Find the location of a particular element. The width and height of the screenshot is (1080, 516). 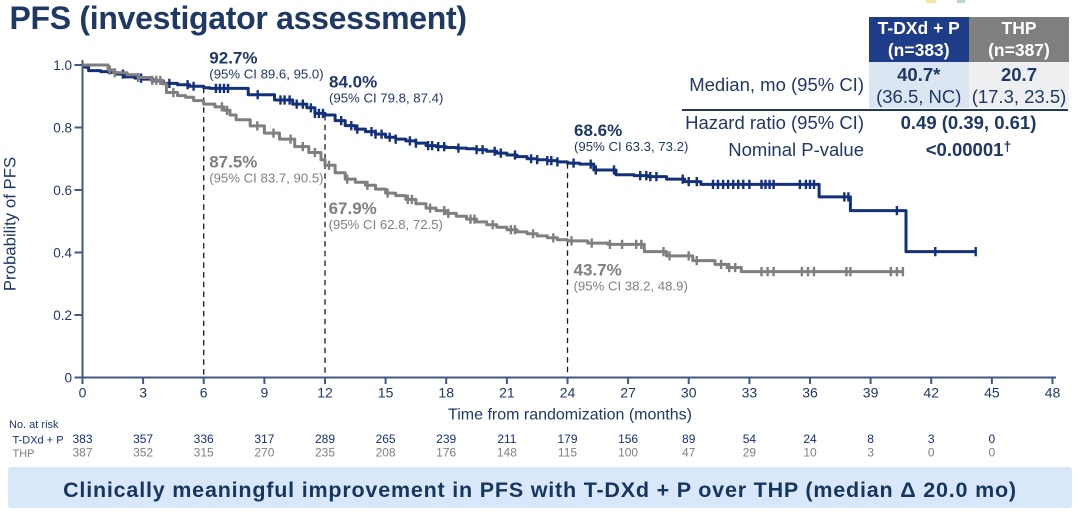

svg-text: 235 is located at coordinates (325, 453).